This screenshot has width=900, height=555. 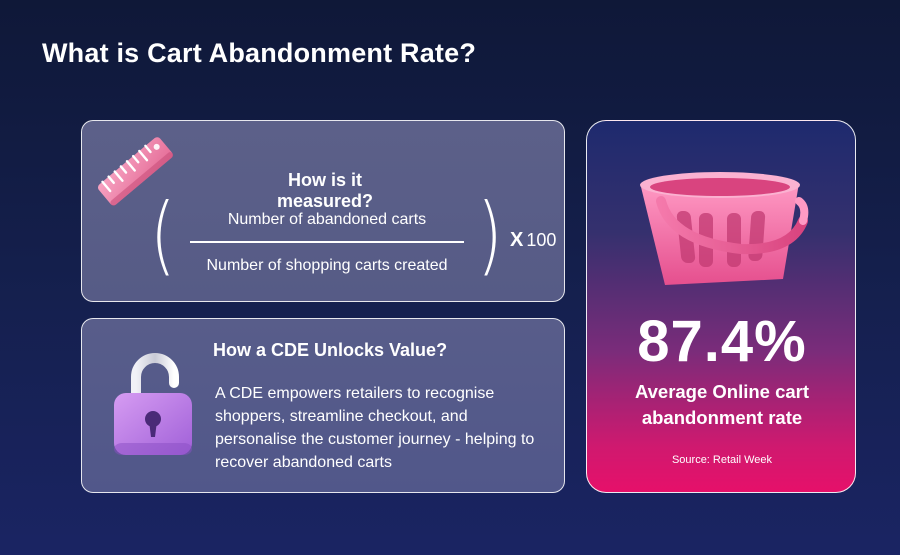 I want to click on left-parenthesis: (, so click(x=163, y=235).